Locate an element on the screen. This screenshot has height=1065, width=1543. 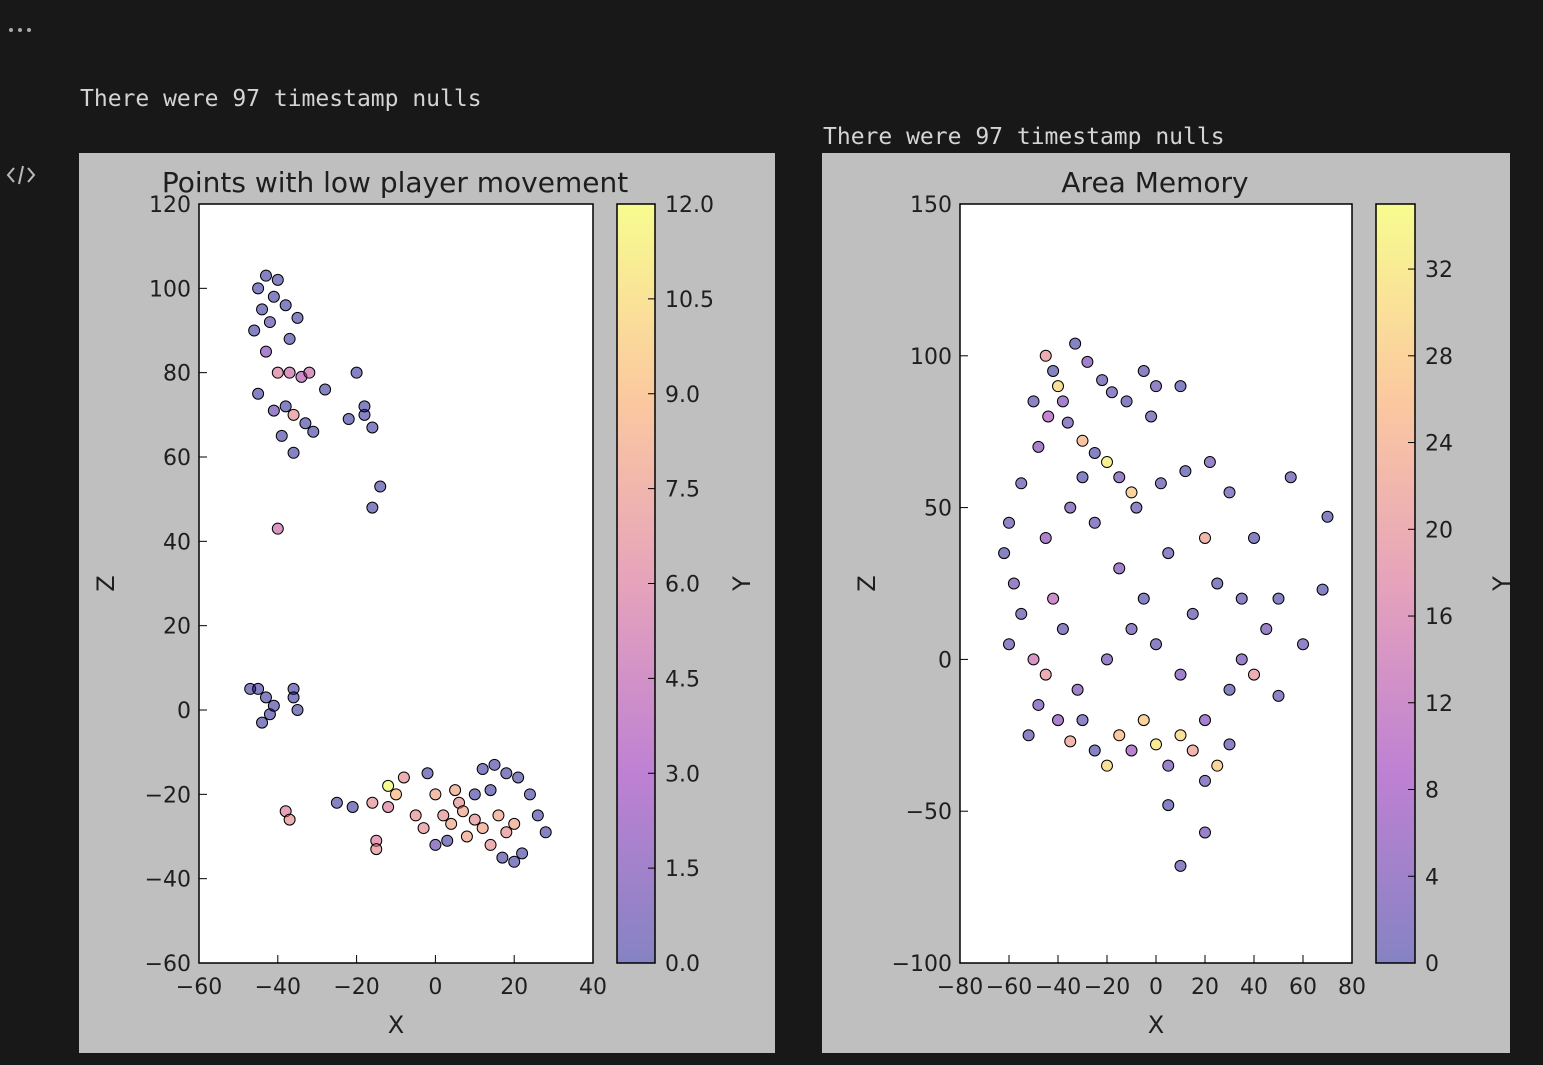
colorbar-tick-label: 0.0 is located at coordinates (682, 964).